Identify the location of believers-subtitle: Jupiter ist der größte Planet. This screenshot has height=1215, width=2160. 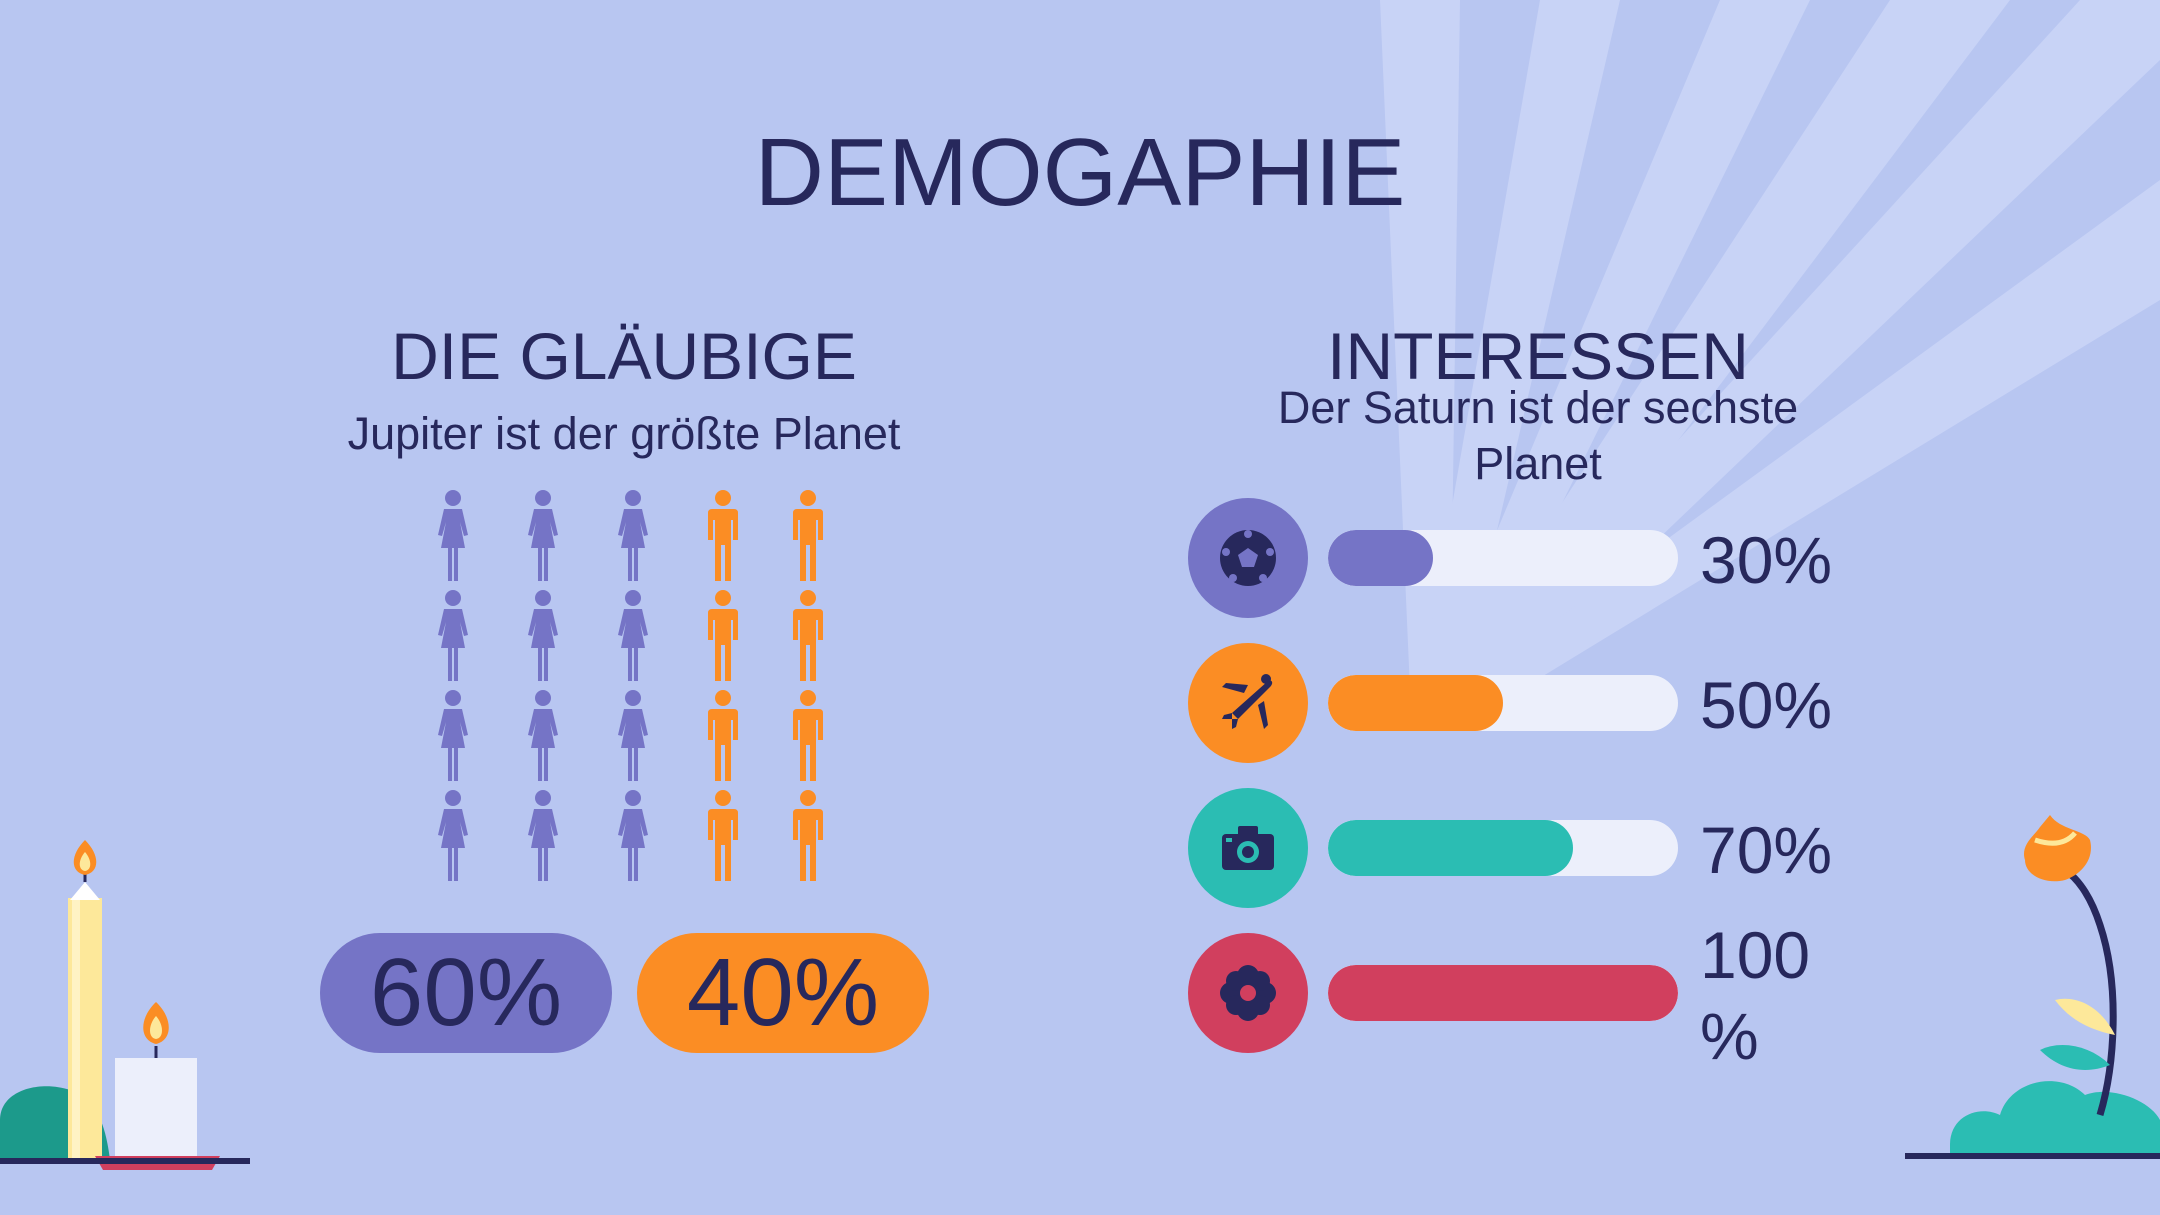
(624, 433).